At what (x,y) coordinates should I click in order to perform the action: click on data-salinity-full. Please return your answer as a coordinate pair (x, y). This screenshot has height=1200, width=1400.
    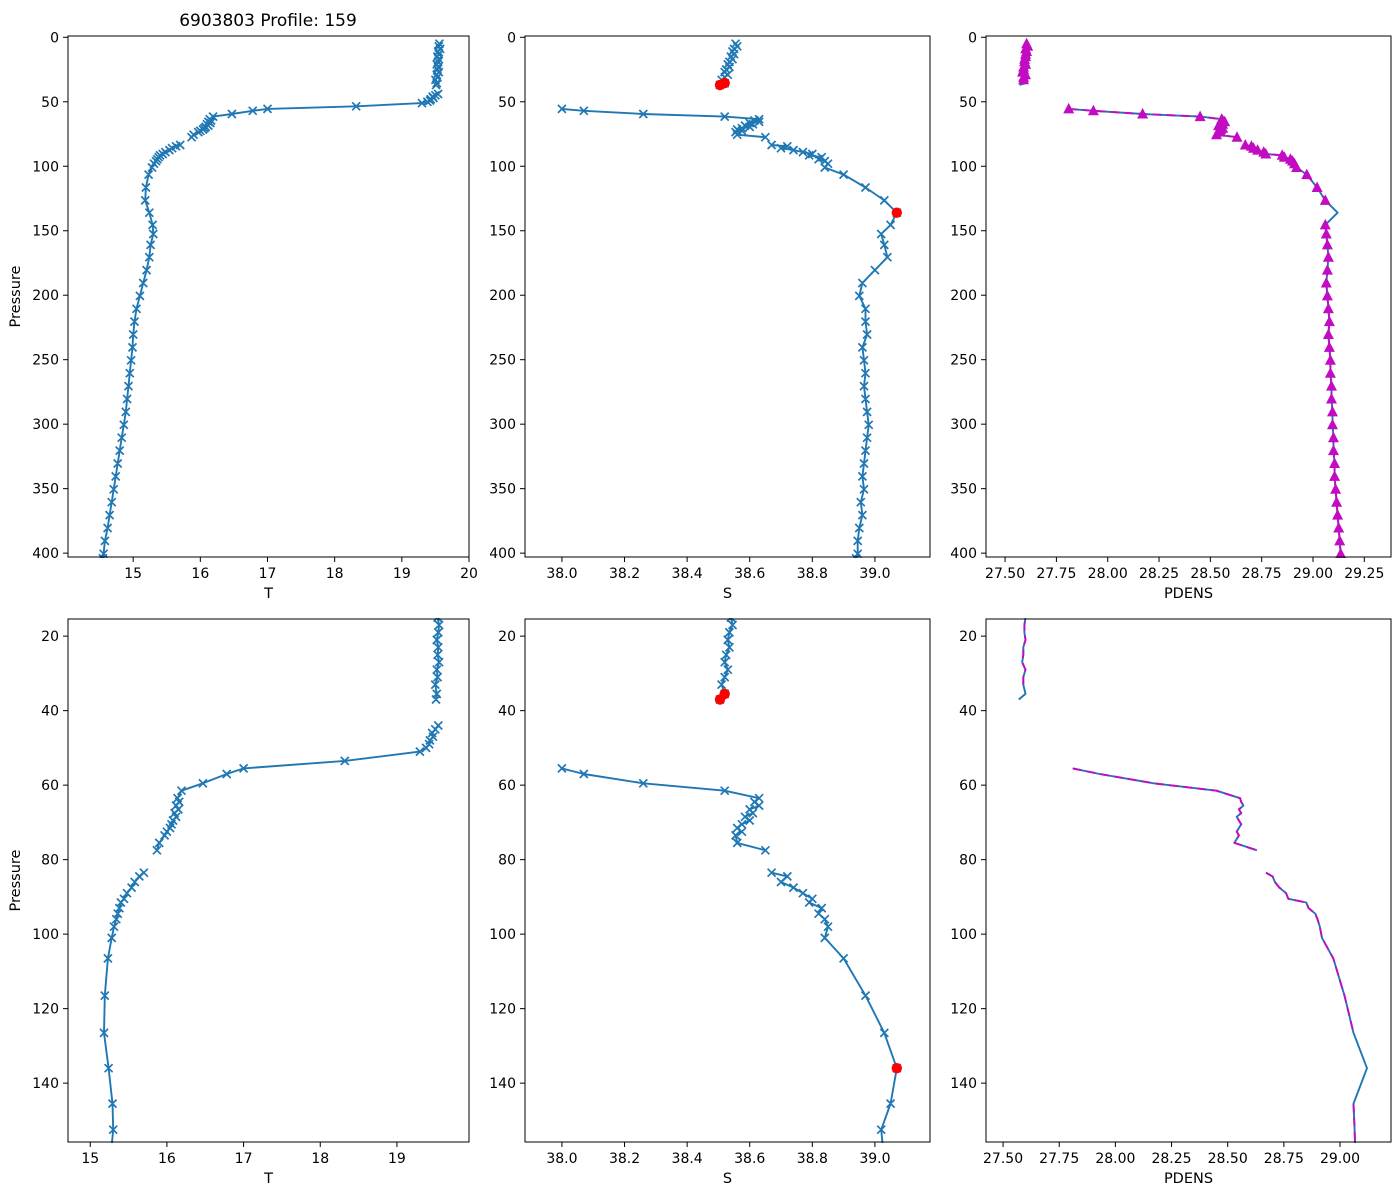
    Looking at the image, I should click on (729, 298).